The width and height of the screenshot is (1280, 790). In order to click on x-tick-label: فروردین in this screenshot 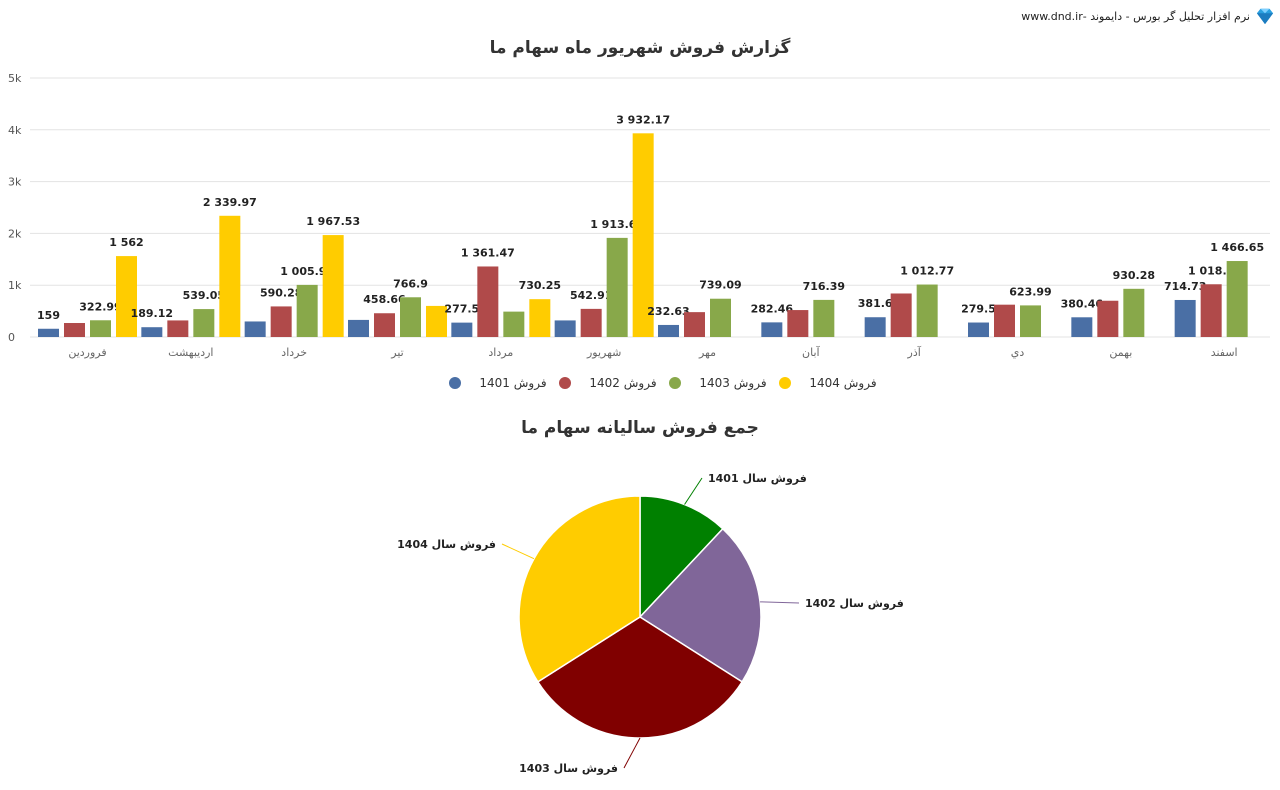, I will do `click(87, 352)`.